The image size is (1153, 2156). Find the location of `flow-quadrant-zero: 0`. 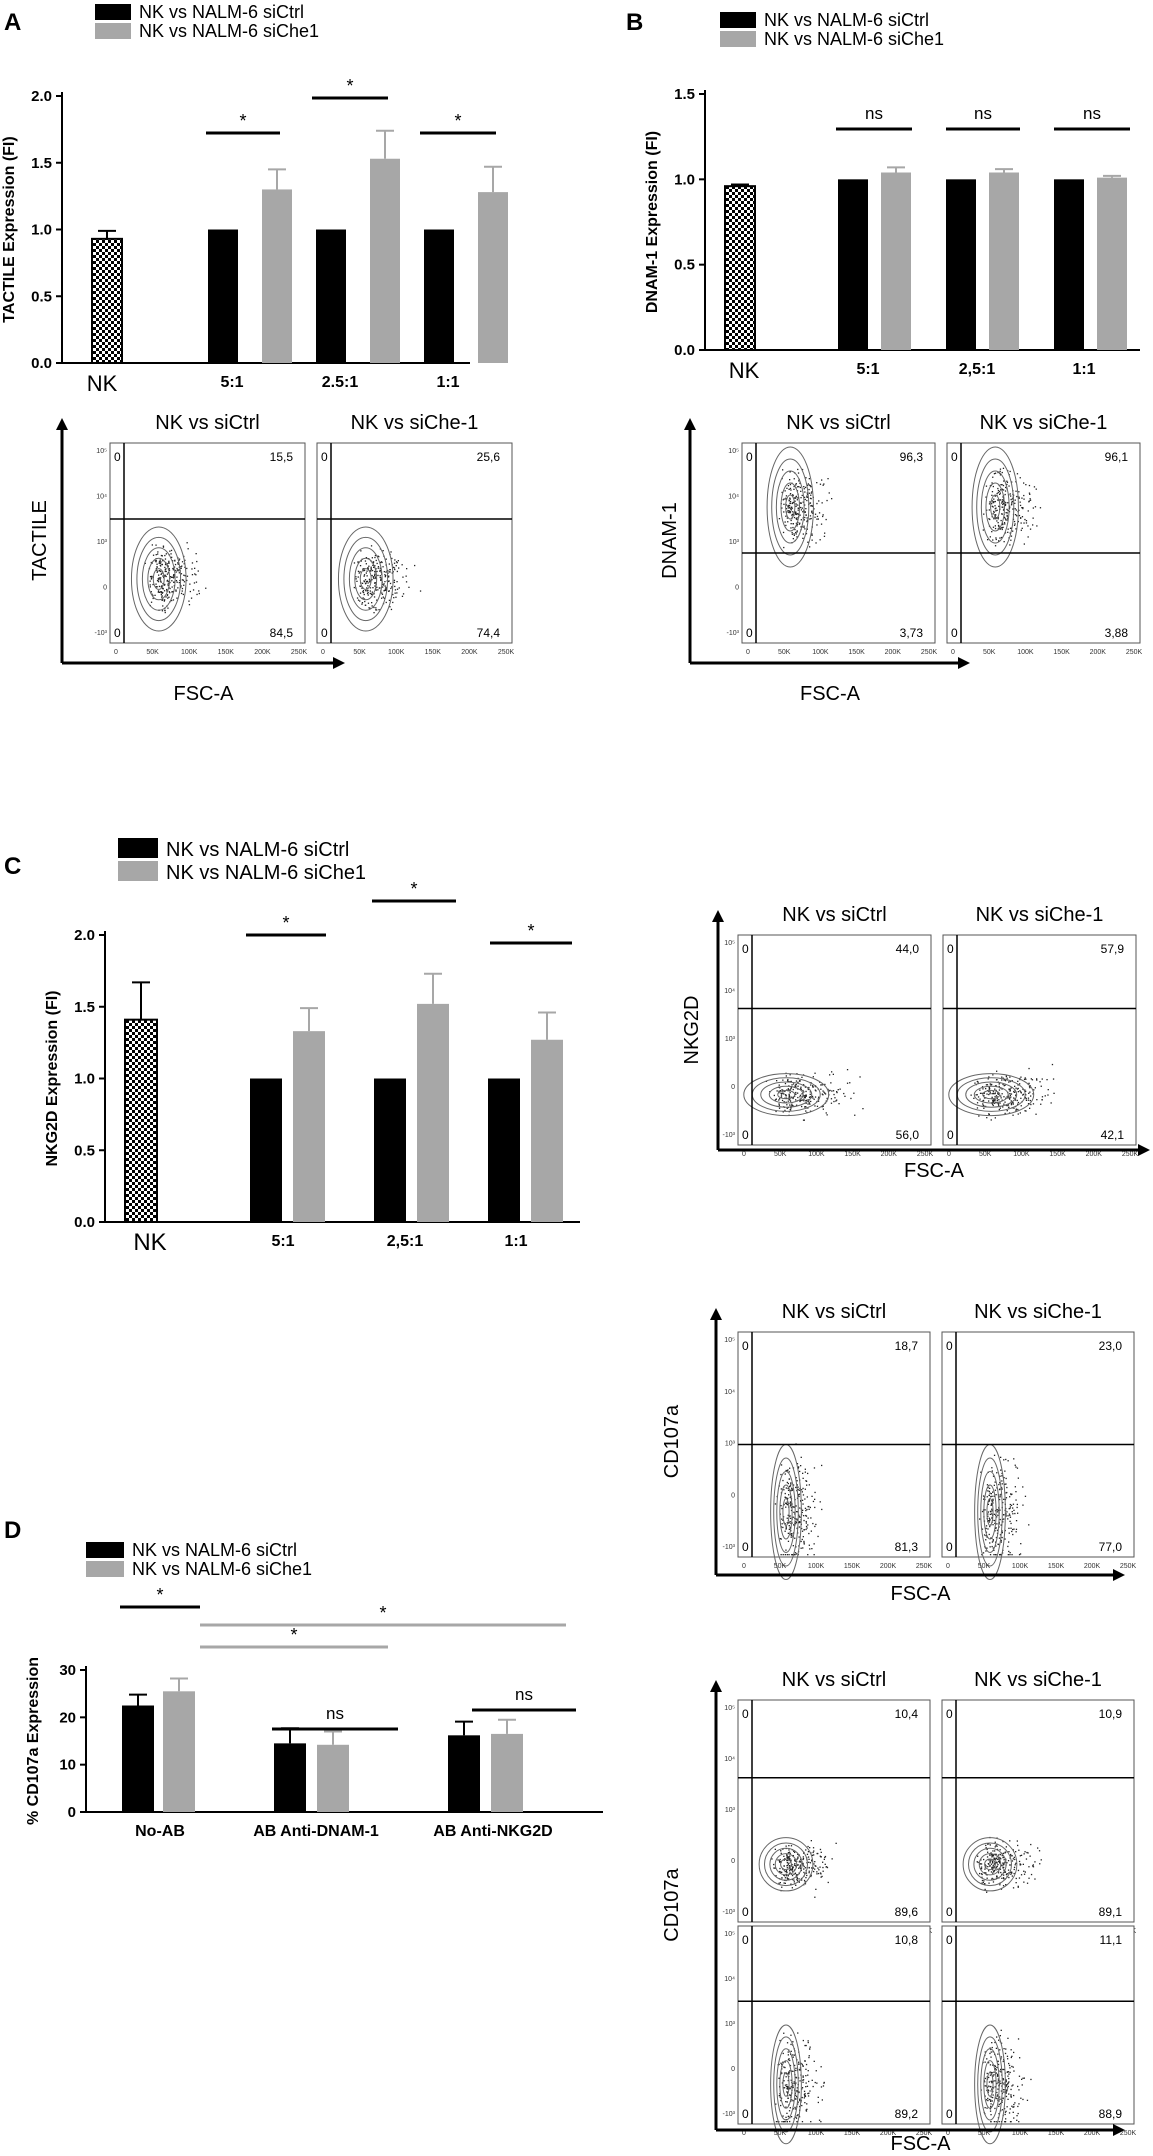

flow-quadrant-zero: 0 is located at coordinates (949, 1714).